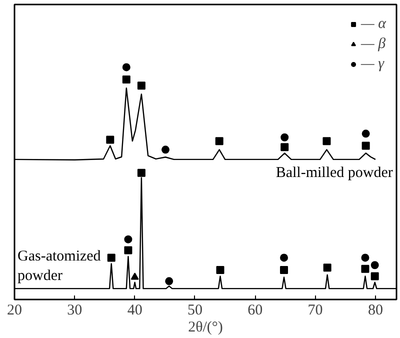 Image resolution: width=400 pixels, height=338 pixels. Describe the element at coordinates (14, 310) in the screenshot. I see `x-tick-label: 20` at that location.